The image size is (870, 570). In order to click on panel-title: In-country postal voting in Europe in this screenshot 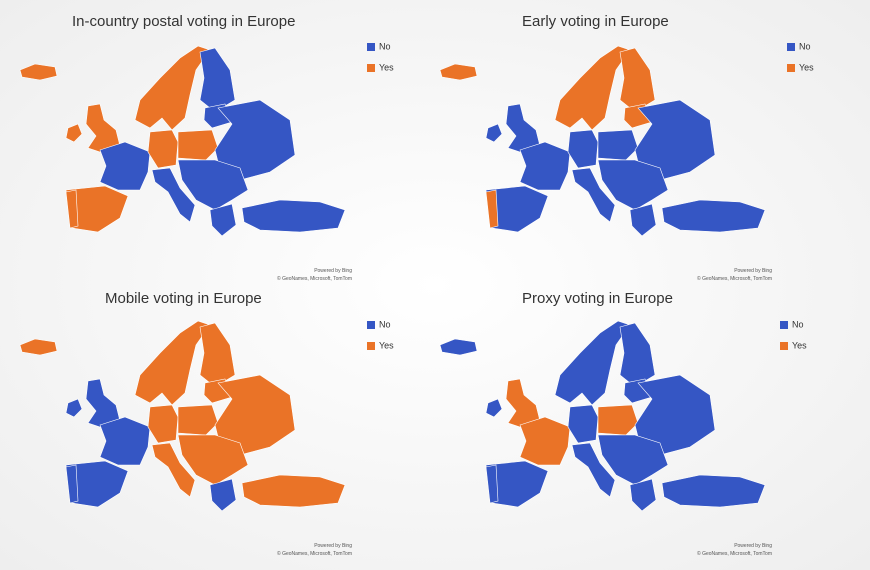, I will do `click(183, 21)`.